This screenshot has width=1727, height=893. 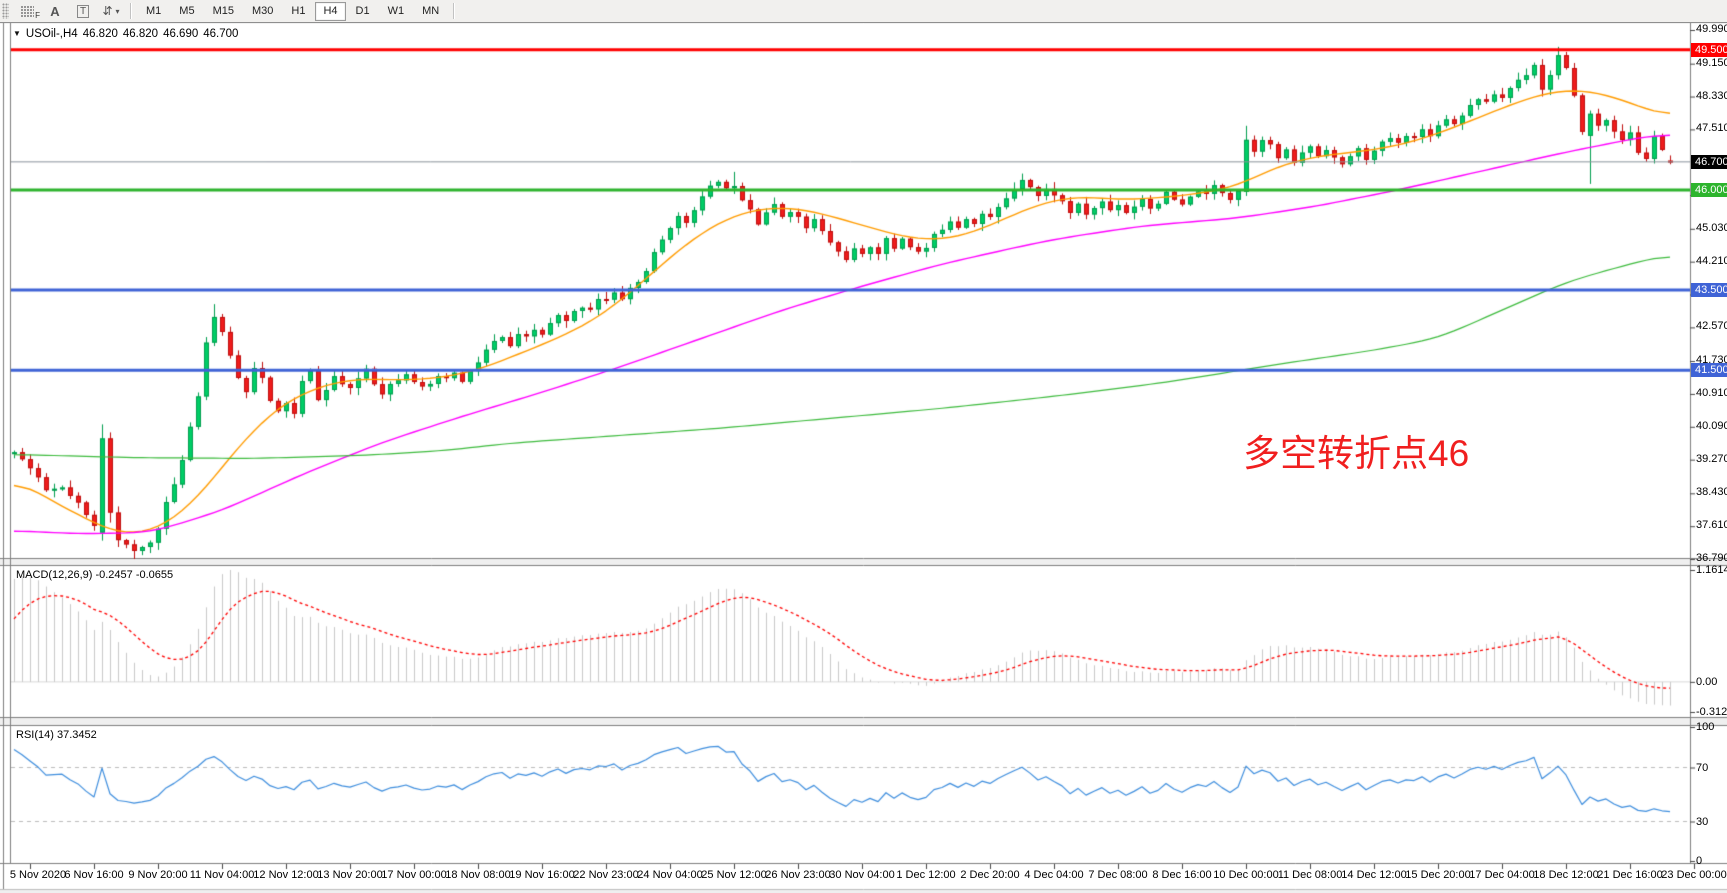 I want to click on timeframe-group: M1 M5 M15 M30 H1 H4 D1 W1 MN, so click(x=292, y=11).